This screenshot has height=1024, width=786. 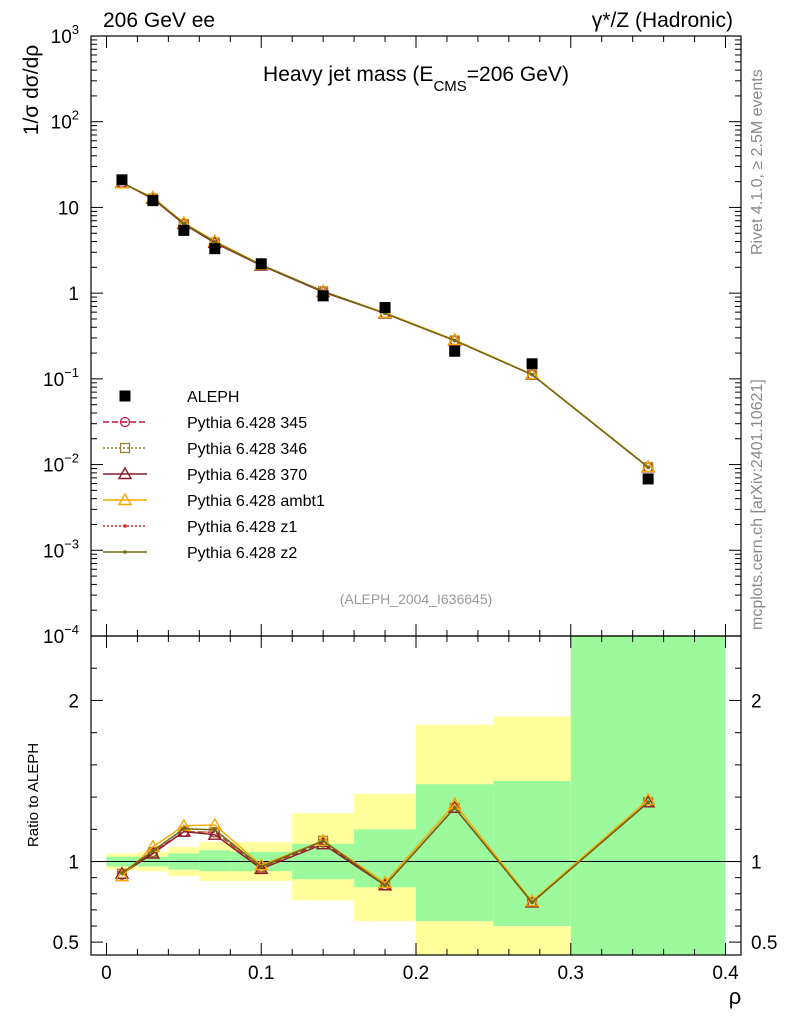 I want to click on x-tick-label: 0.3, so click(x=571, y=973).